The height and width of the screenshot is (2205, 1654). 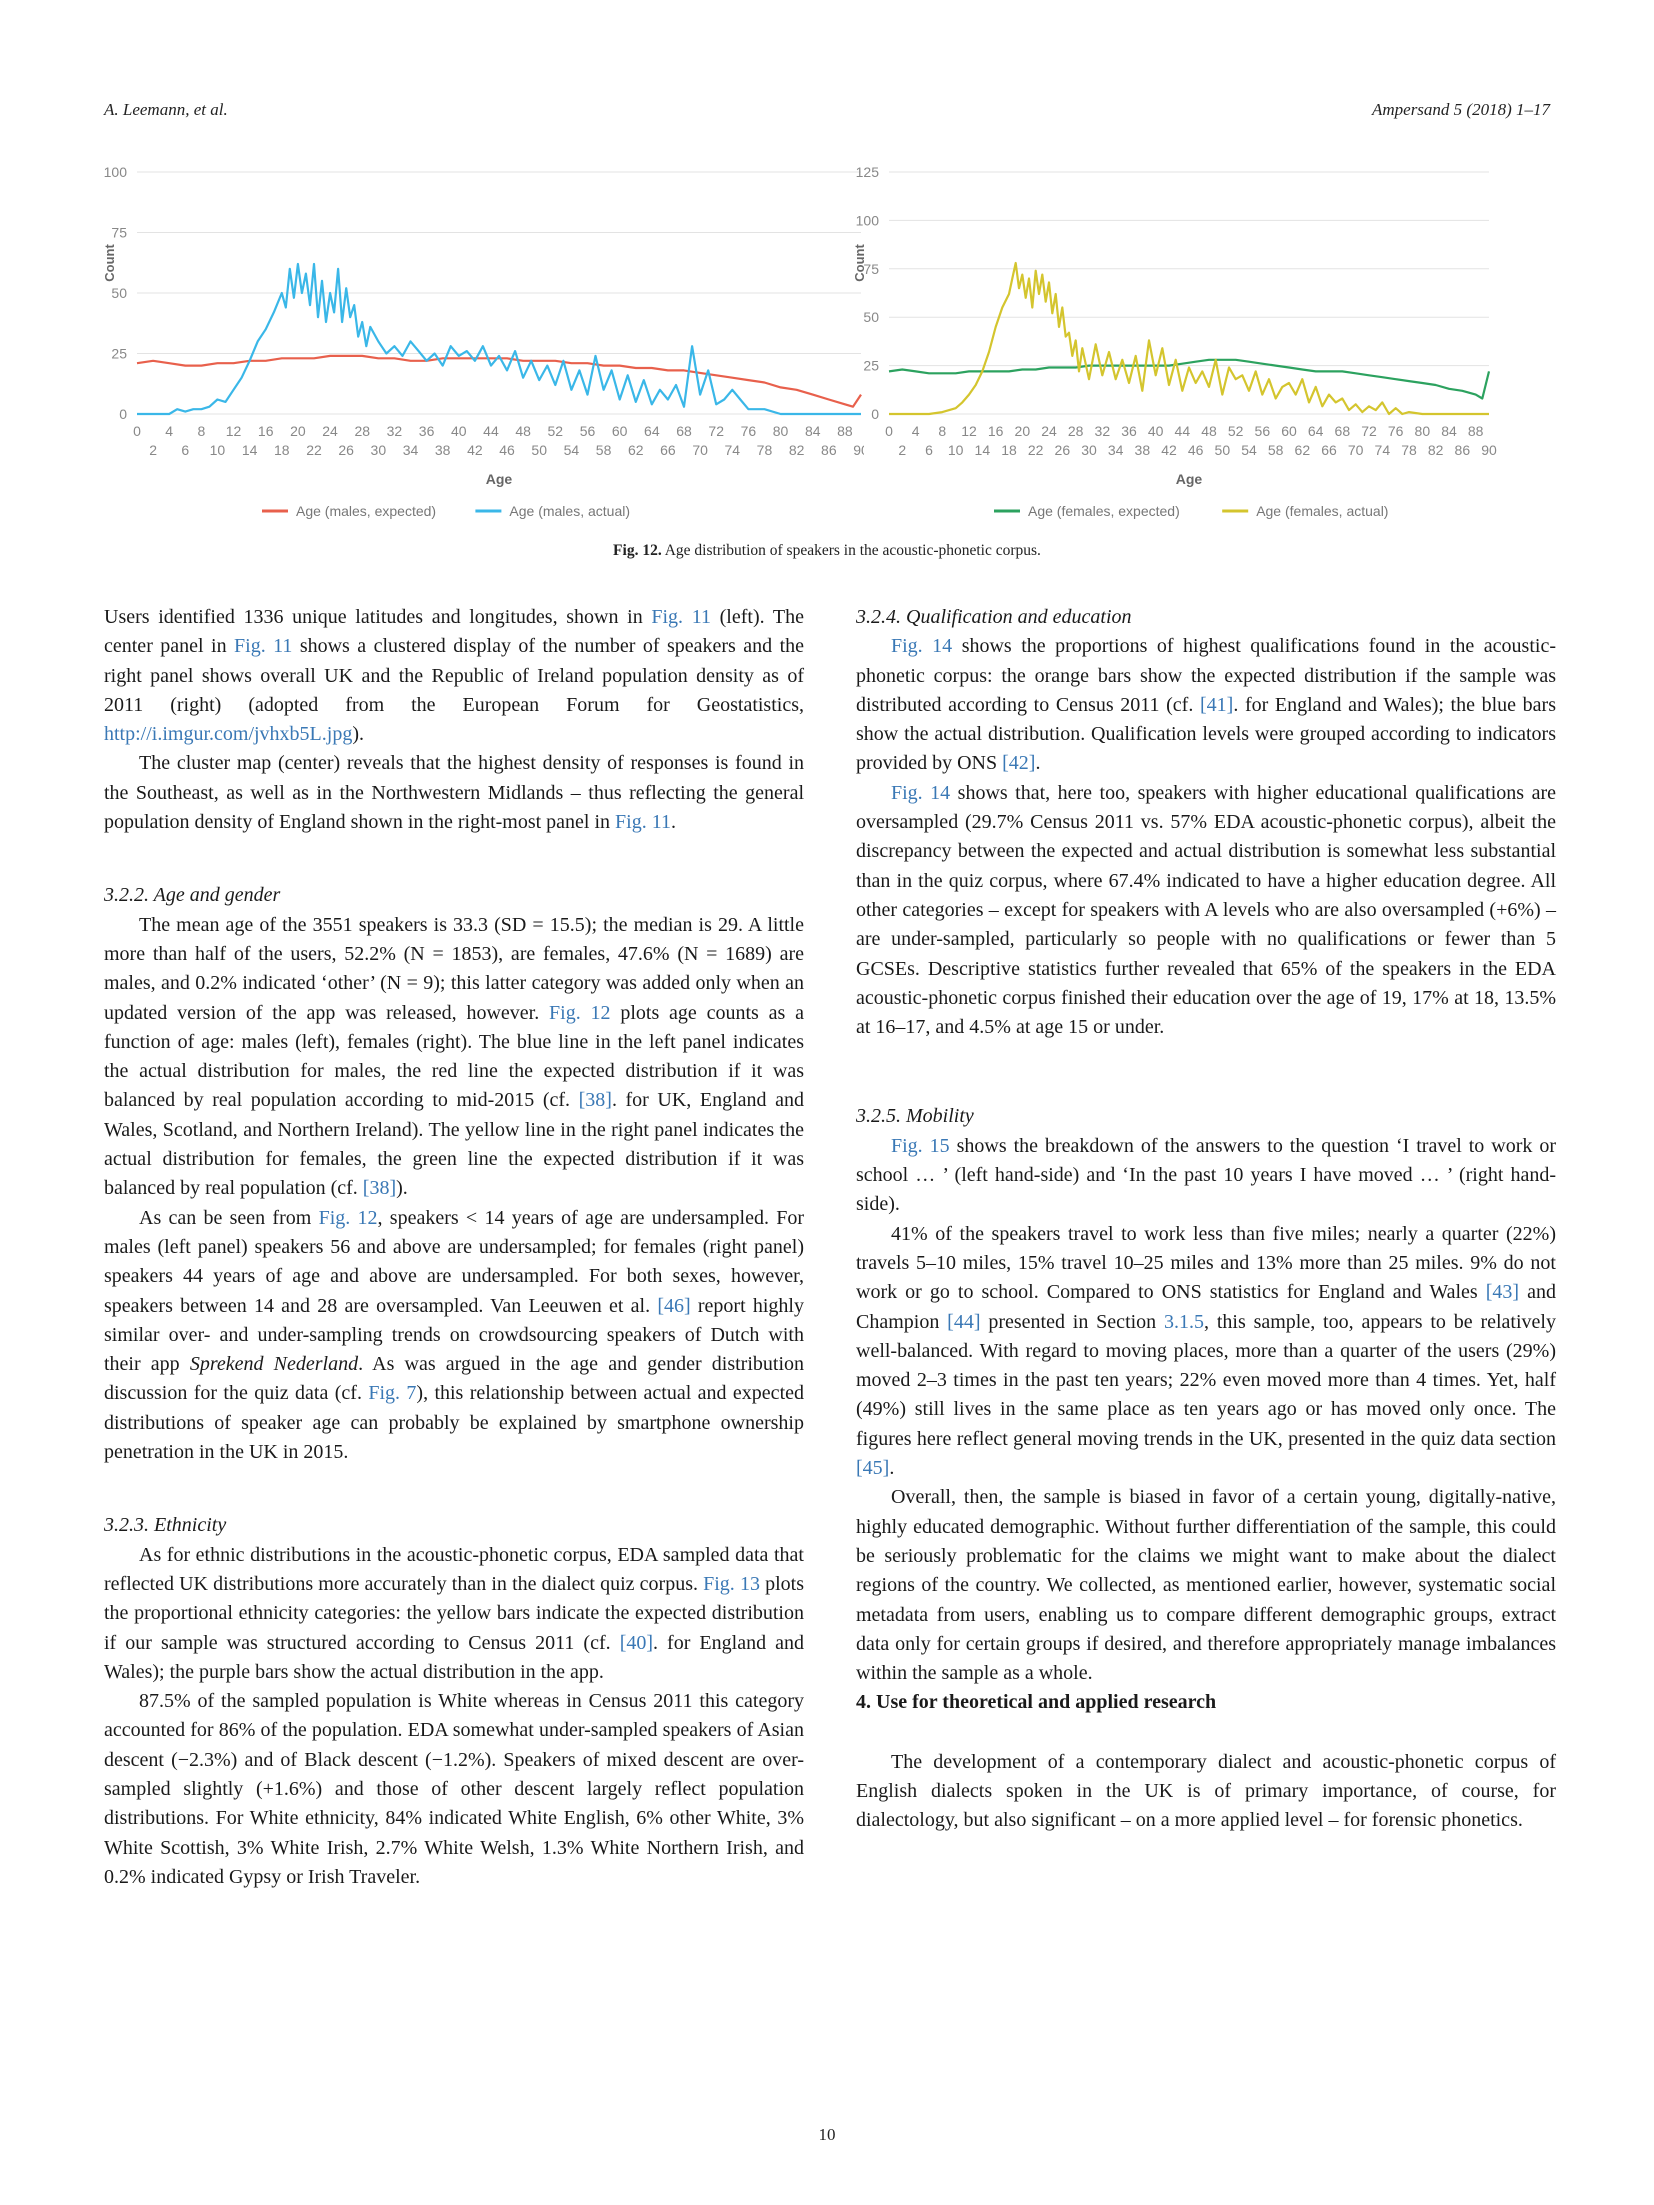 What do you see at coordinates (956, 450) in the screenshot?
I see `x-tick-label: 10` at bounding box center [956, 450].